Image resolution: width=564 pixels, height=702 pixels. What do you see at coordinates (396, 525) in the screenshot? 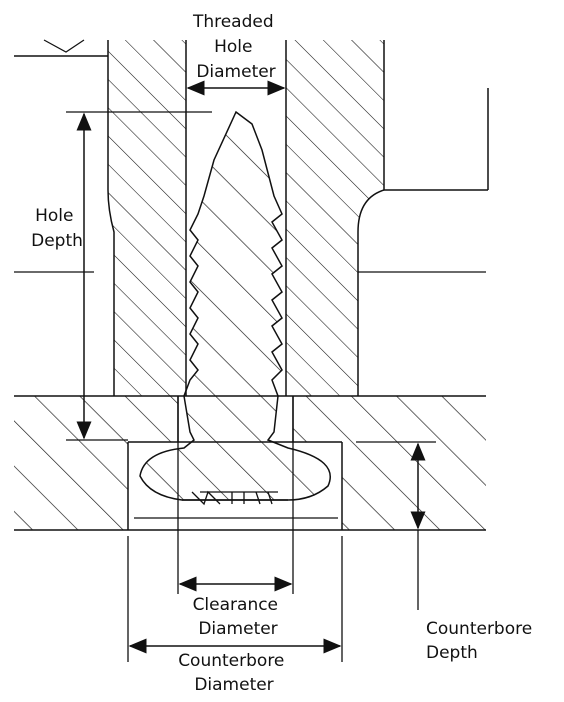
I see `counterbore-depth-dimension` at bounding box center [396, 525].